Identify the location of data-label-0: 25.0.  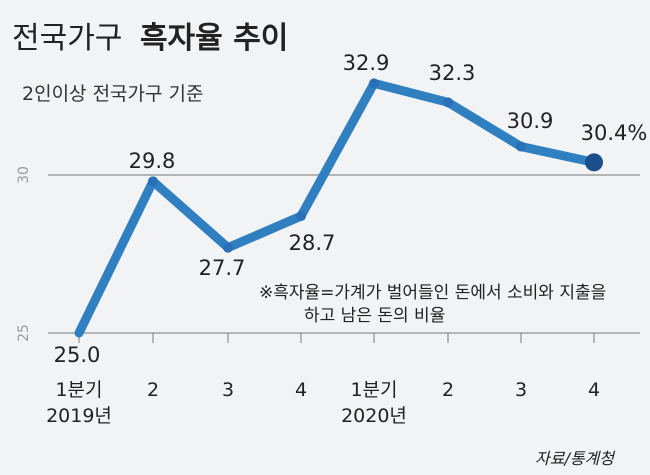
(77, 355).